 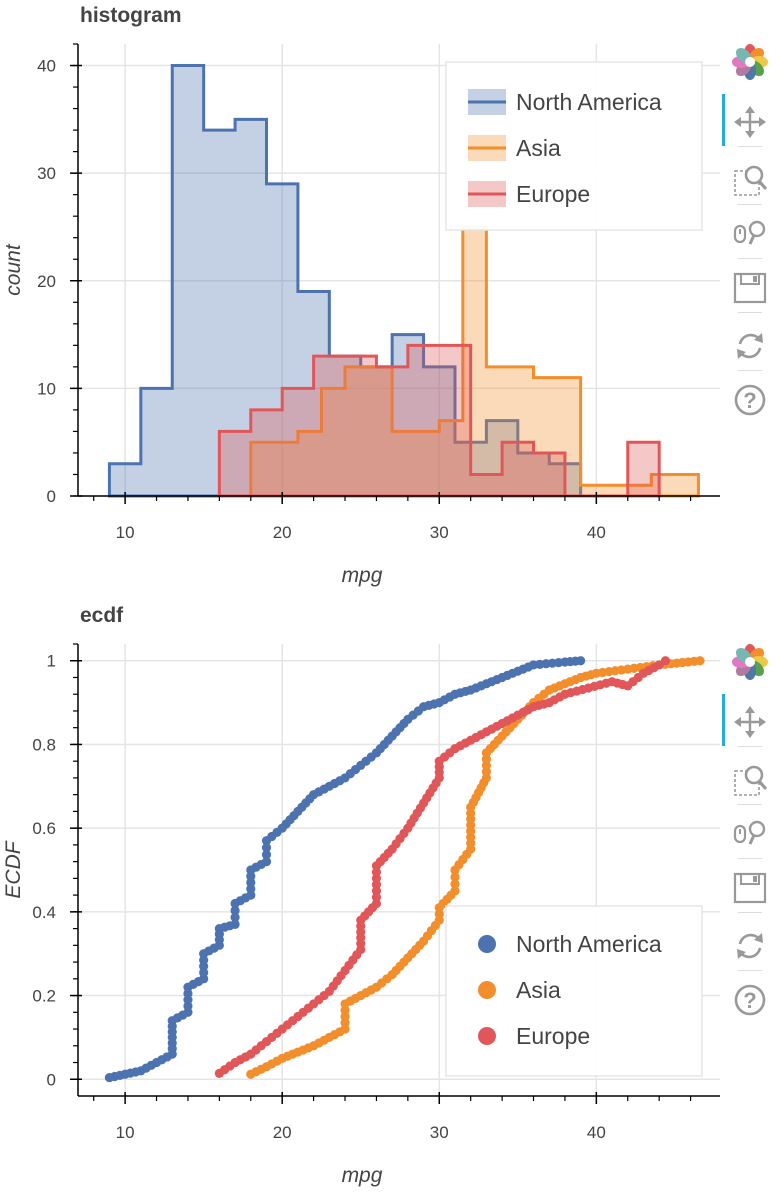 I want to click on y-tick-label: 40, so click(x=46, y=66).